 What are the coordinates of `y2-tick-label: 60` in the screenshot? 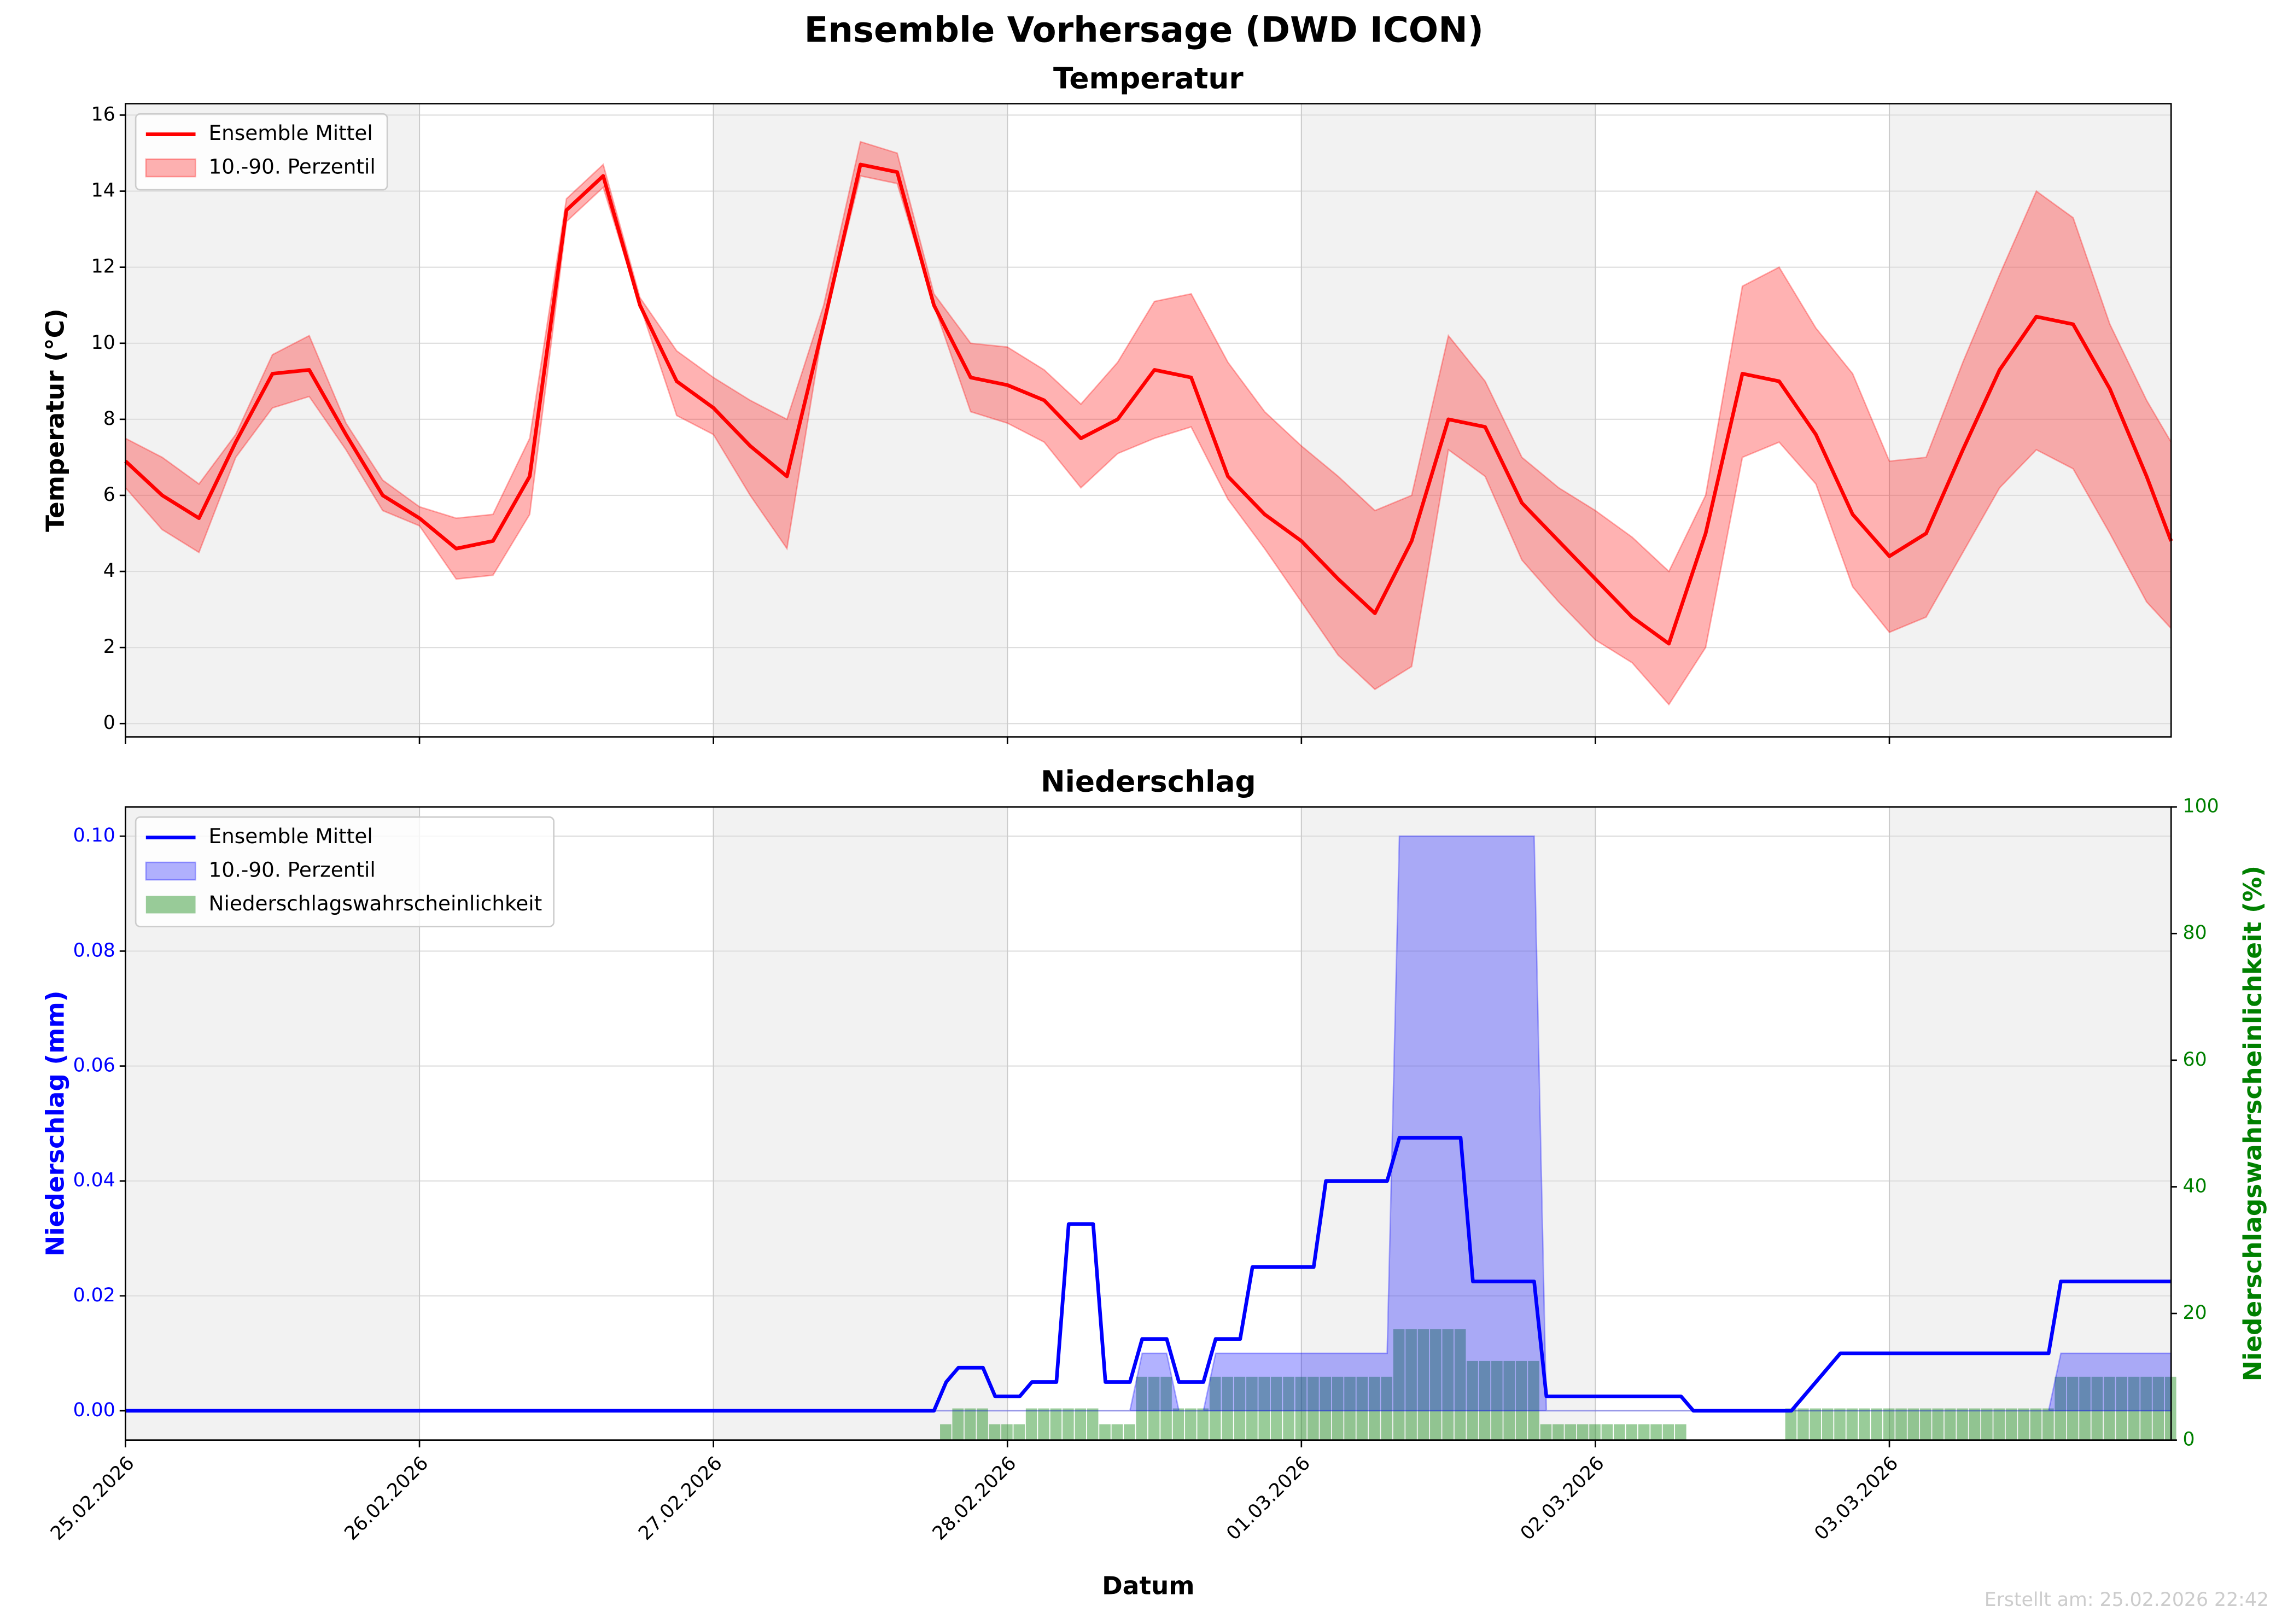 It's located at (2195, 1060).